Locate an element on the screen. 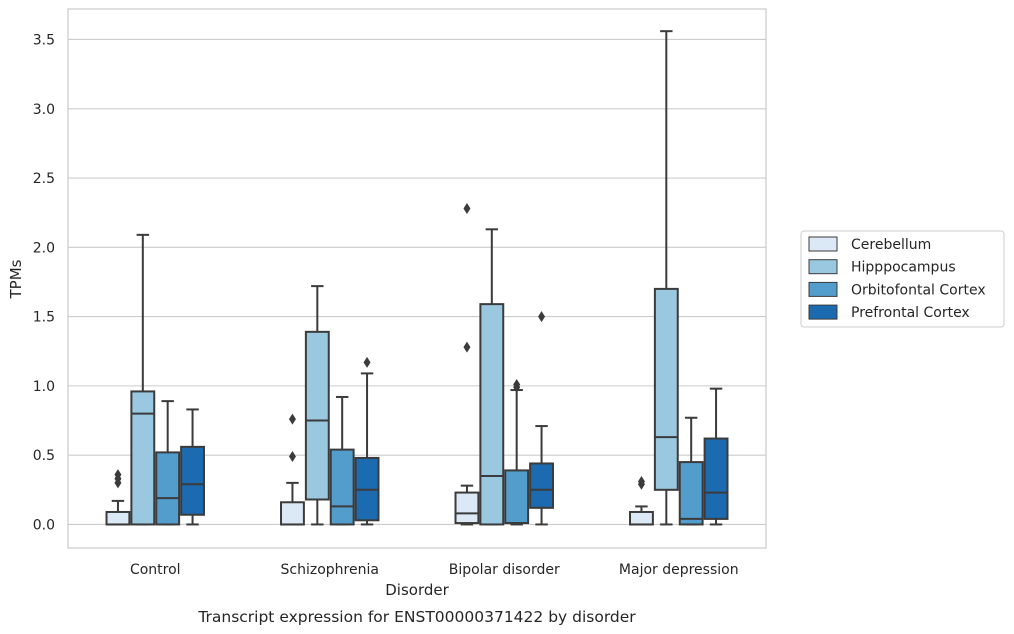 This screenshot has height=634, width=1014. y-tick-label: 0.5 is located at coordinates (44, 456).